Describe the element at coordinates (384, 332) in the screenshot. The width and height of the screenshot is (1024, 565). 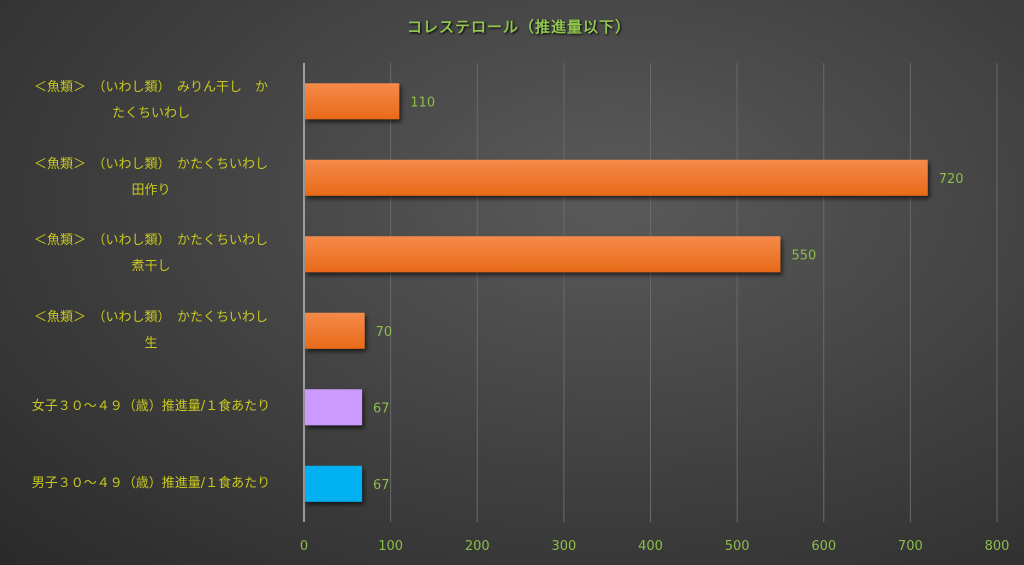
I see `data-label: 70` at that location.